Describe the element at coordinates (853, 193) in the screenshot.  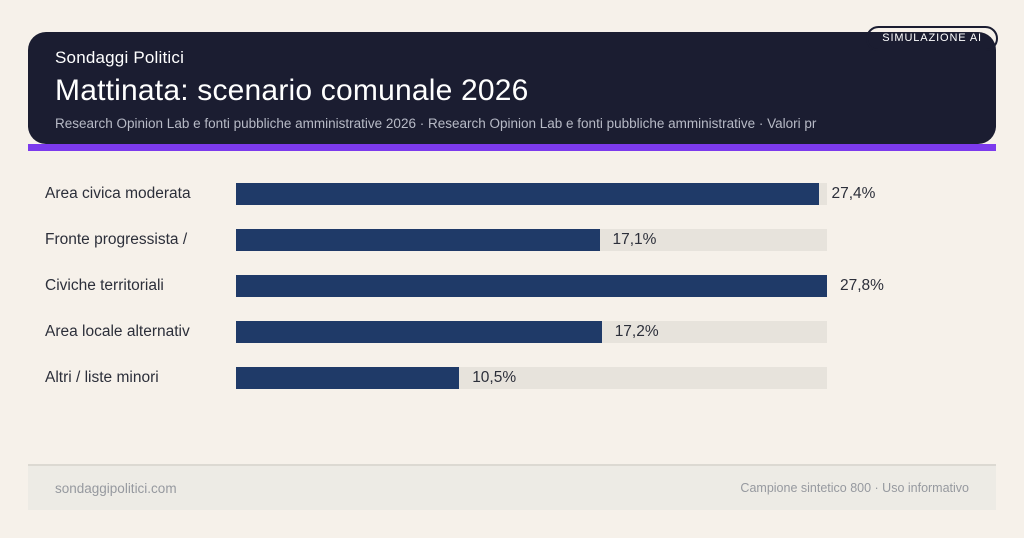
I see `bar-value-label: 27,4%` at that location.